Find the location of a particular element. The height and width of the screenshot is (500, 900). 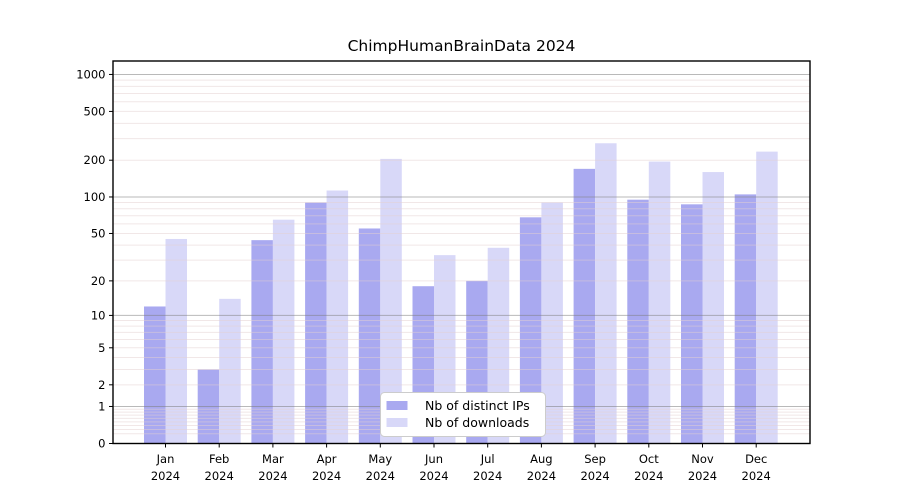

y-tick-label: 50 is located at coordinates (98, 233).